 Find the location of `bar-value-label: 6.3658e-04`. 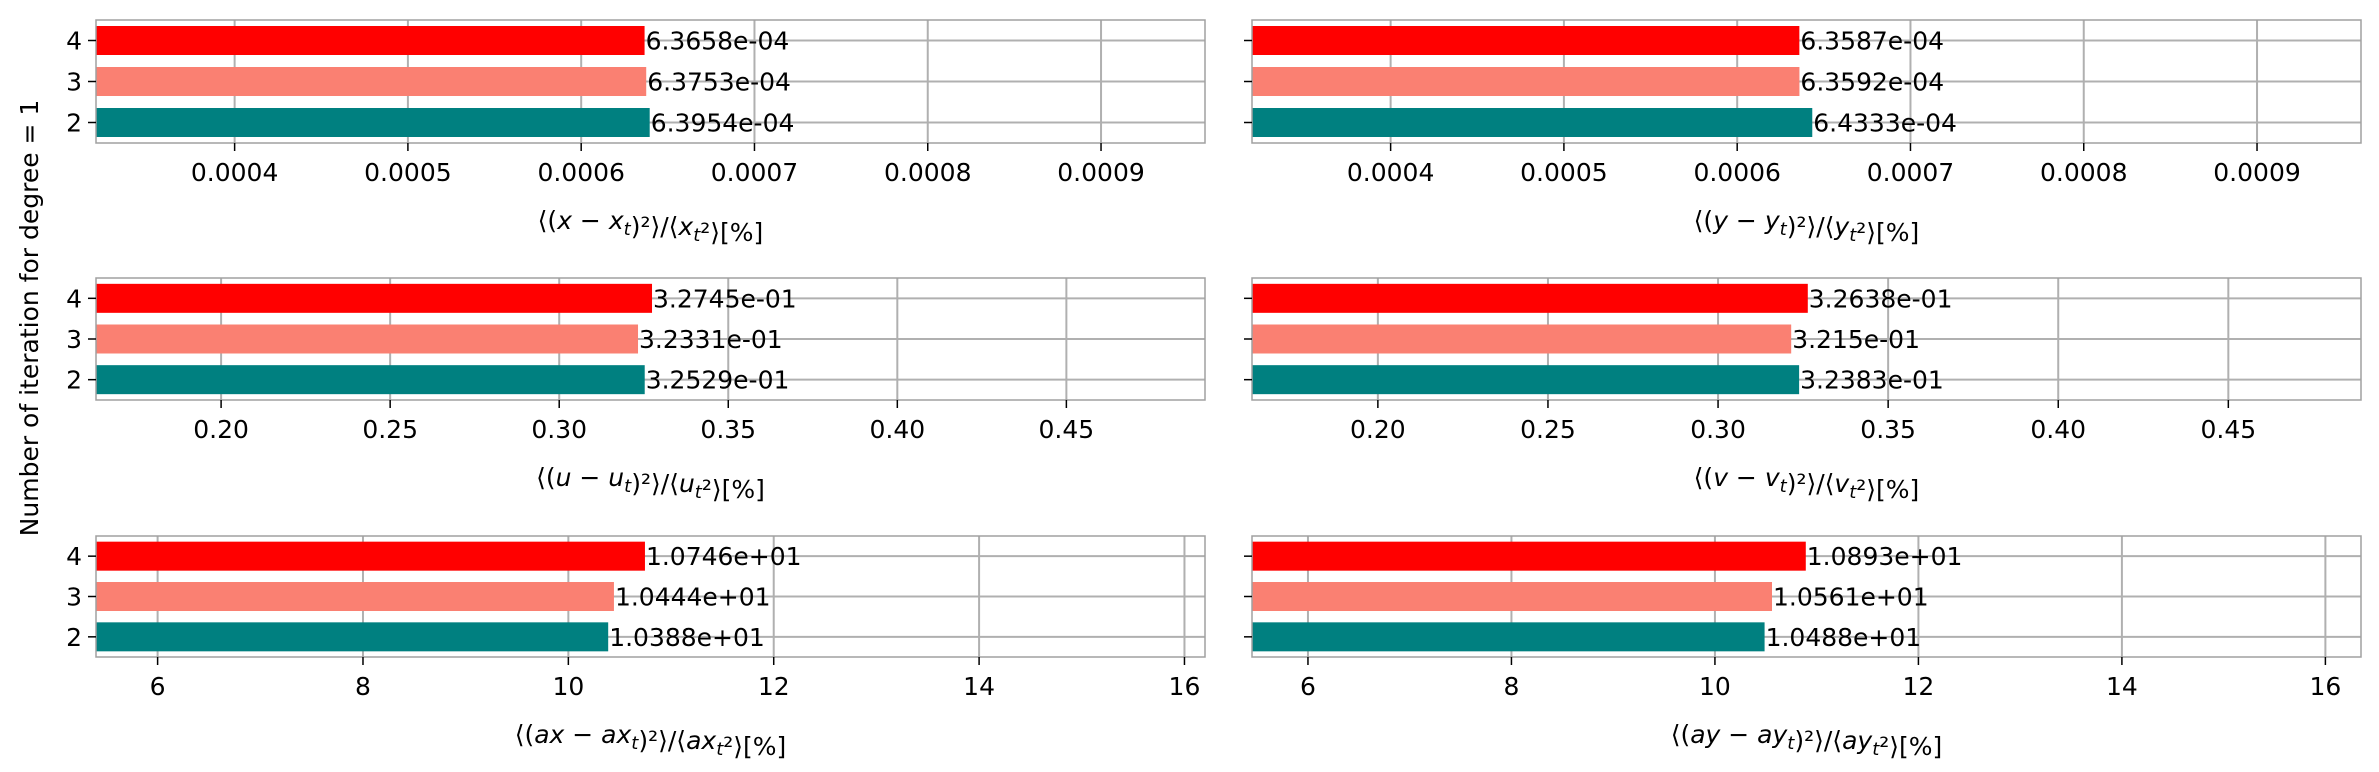

bar-value-label: 6.3658e-04 is located at coordinates (718, 41).